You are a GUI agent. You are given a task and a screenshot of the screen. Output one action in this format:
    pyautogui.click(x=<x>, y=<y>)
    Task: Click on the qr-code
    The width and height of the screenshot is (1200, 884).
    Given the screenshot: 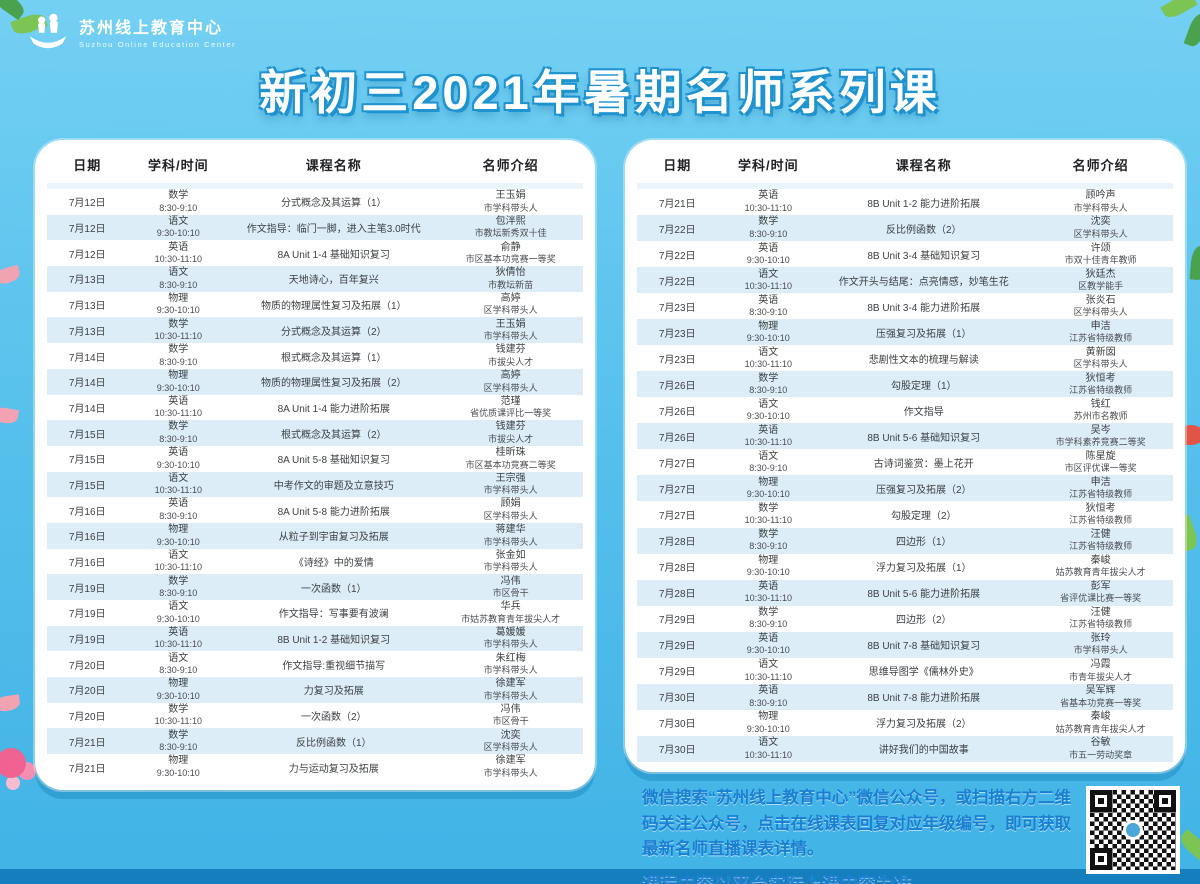 What is the action you would take?
    pyautogui.click(x=1133, y=830)
    